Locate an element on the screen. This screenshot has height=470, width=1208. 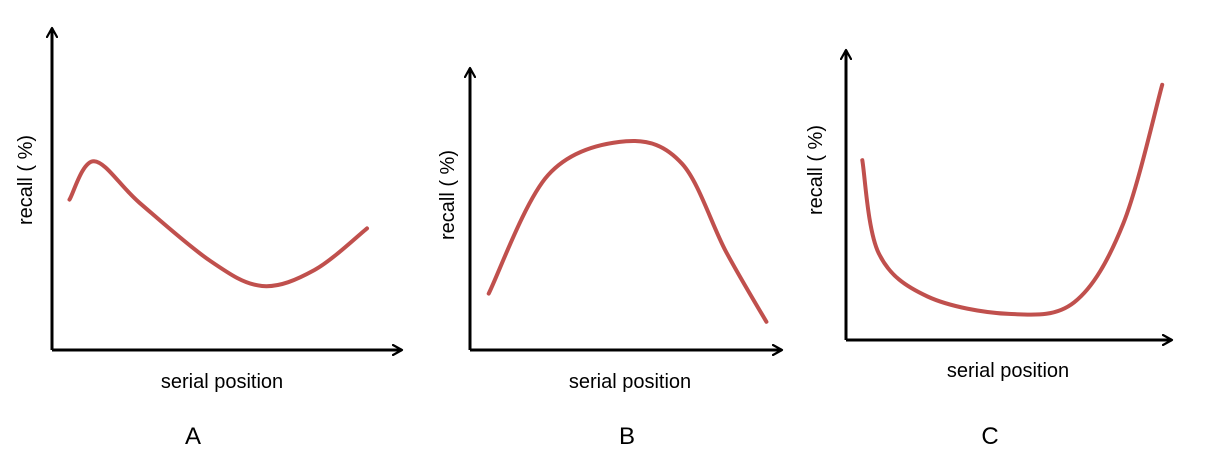
panel-label: C is located at coordinates (989, 436).